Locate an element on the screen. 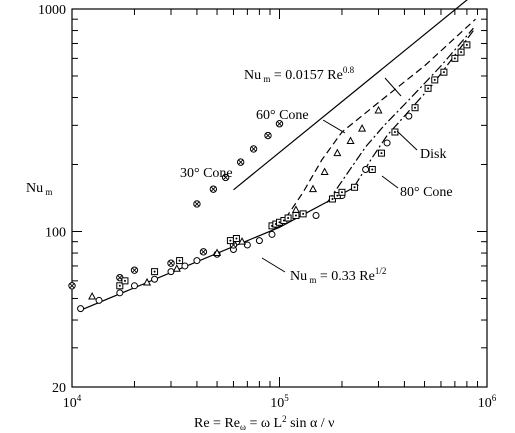 Image resolution: width=515 pixels, height=433 pixels. x-tick-label: 10⁵ is located at coordinates (279, 402).